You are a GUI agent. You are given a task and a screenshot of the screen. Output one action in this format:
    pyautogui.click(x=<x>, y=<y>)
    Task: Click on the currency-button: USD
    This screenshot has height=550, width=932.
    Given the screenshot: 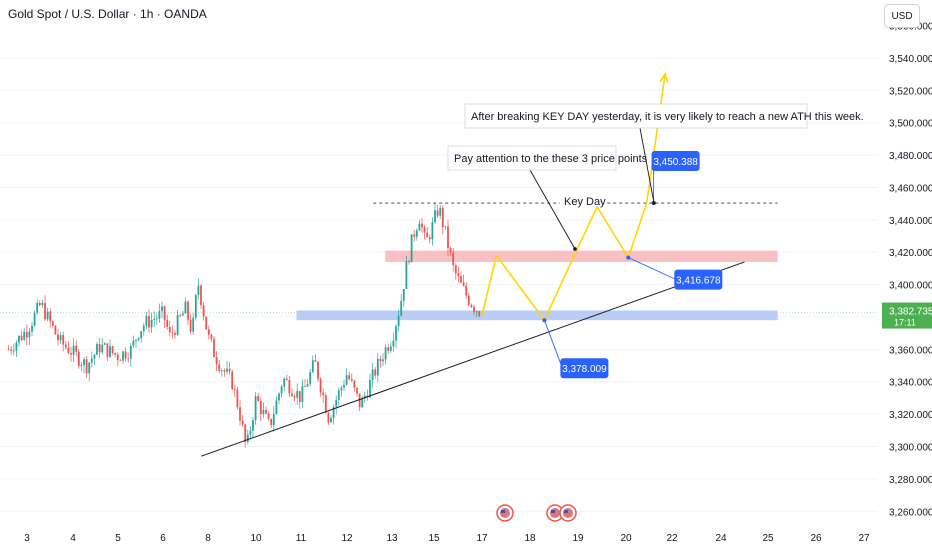 What is the action you would take?
    pyautogui.click(x=902, y=16)
    